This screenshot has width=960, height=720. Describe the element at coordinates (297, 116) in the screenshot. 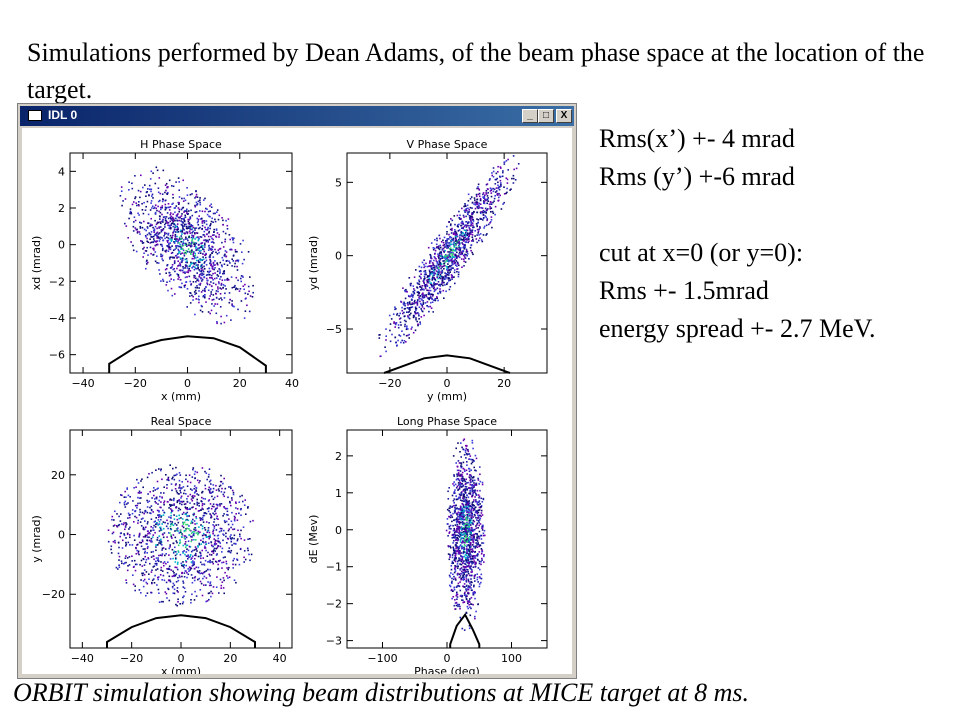

I see `window-titlebar: IDL 0 _ □ X` at that location.